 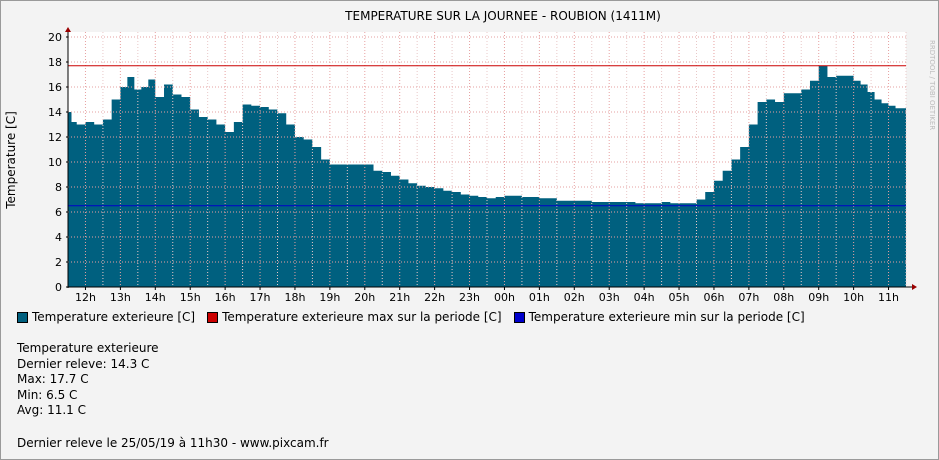 What do you see at coordinates (58, 187) in the screenshot?
I see `y-tick-label: 8` at bounding box center [58, 187].